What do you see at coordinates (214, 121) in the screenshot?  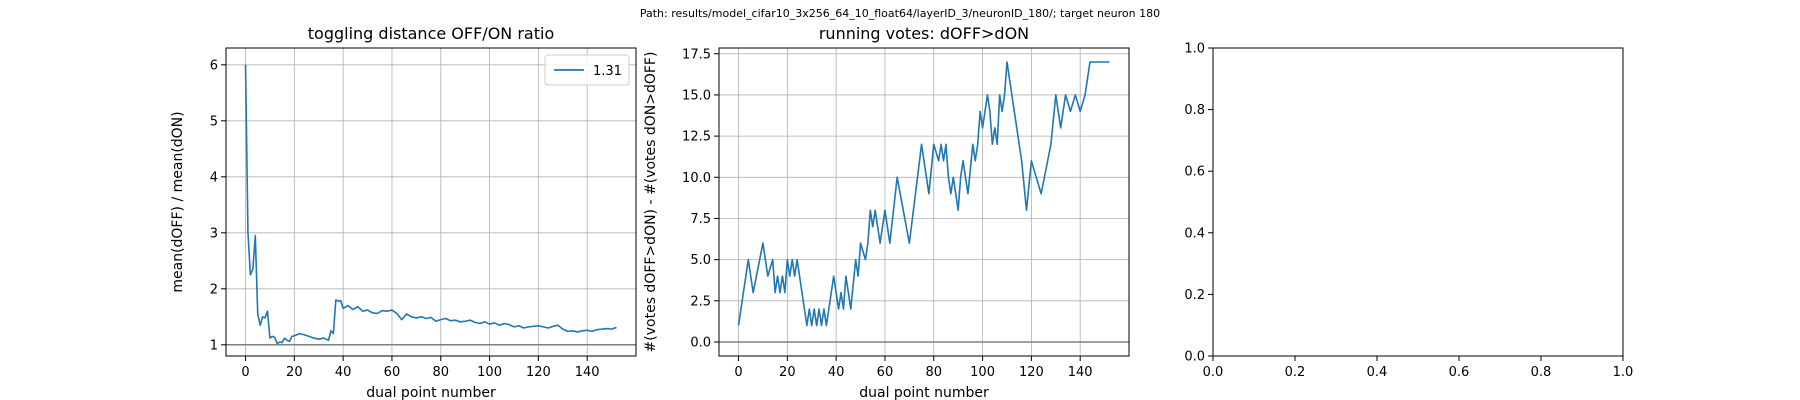 I see `y-tick-label: 5` at bounding box center [214, 121].